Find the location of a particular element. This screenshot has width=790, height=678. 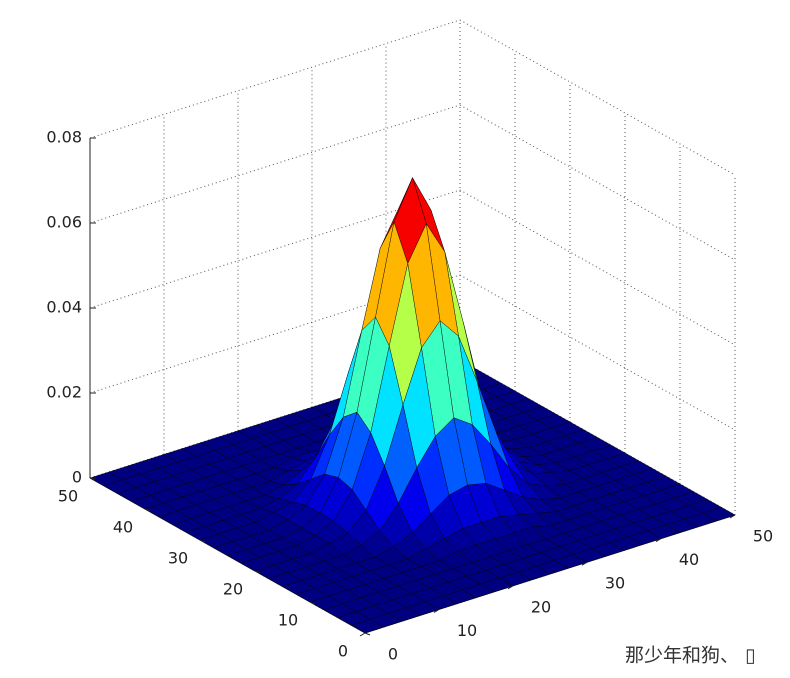

z-tick-label: 0.08 is located at coordinates (64, 137).